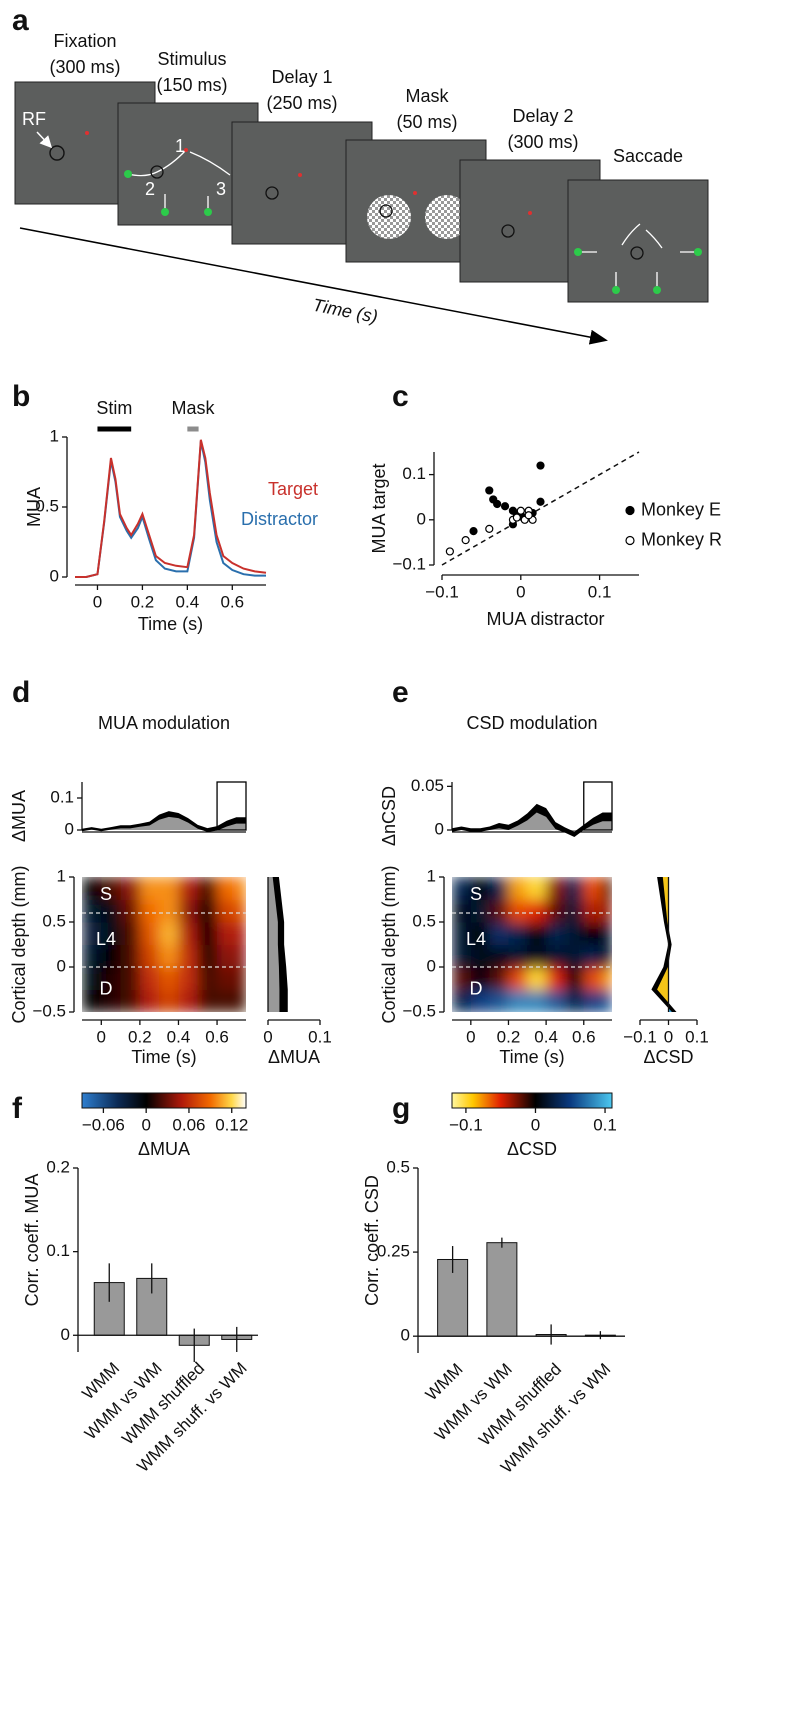 The height and width of the screenshot is (1713, 788). Describe the element at coordinates (638, 241) in the screenshot. I see `screen` at that location.